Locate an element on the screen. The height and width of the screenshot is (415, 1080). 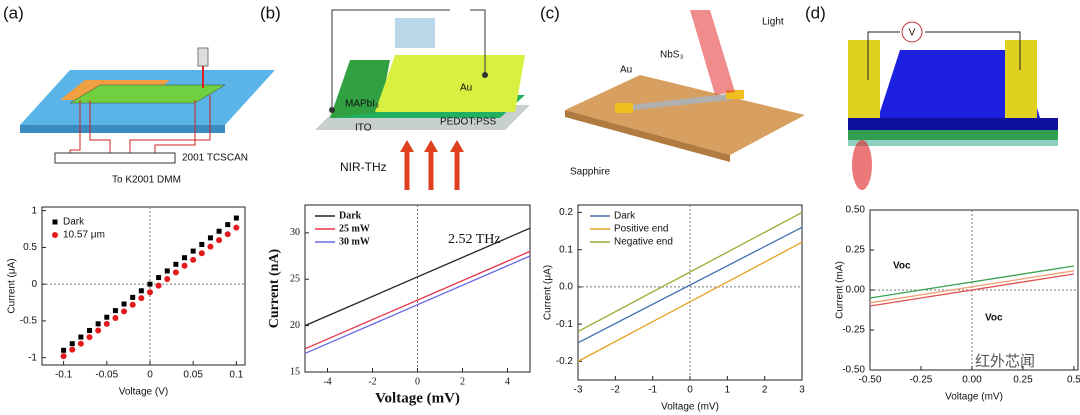
y-tick-label: 15 is located at coordinates (295, 371).